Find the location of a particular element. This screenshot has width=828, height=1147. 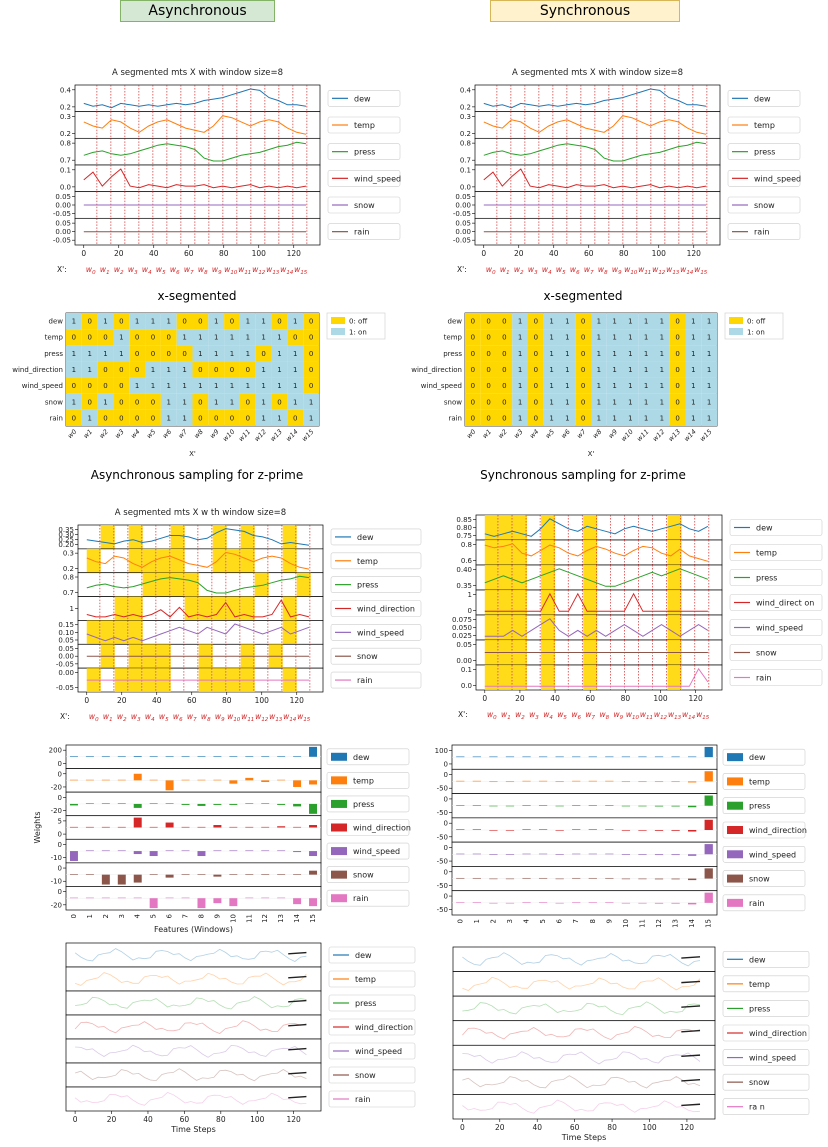

weights-sync-cat-15: 15 is located at coordinates (709, 923).